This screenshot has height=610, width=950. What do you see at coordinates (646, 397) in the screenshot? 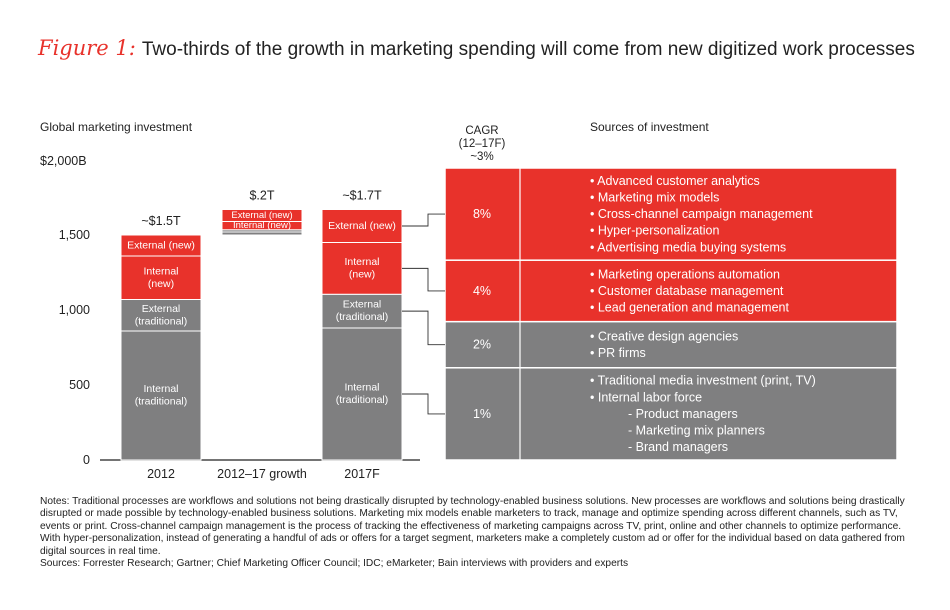
I see `source-item: • Internal labor force` at bounding box center [646, 397].